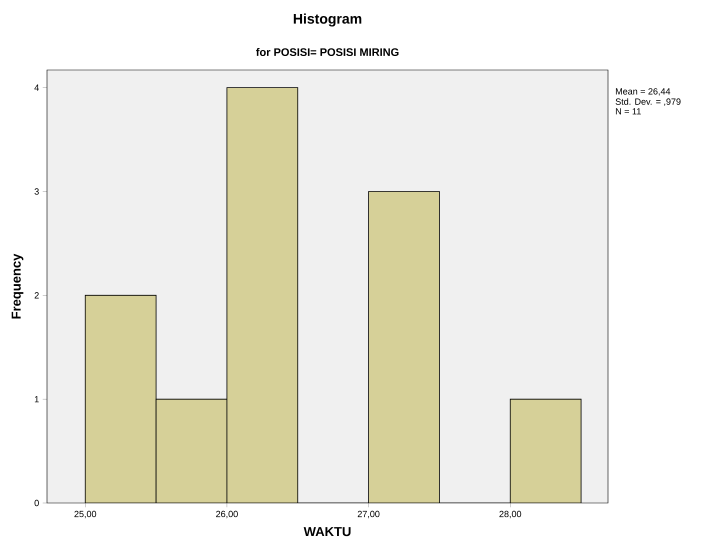 This screenshot has height=555, width=719. Describe the element at coordinates (36, 399) in the screenshot. I see `y-tick-label: 1` at that location.